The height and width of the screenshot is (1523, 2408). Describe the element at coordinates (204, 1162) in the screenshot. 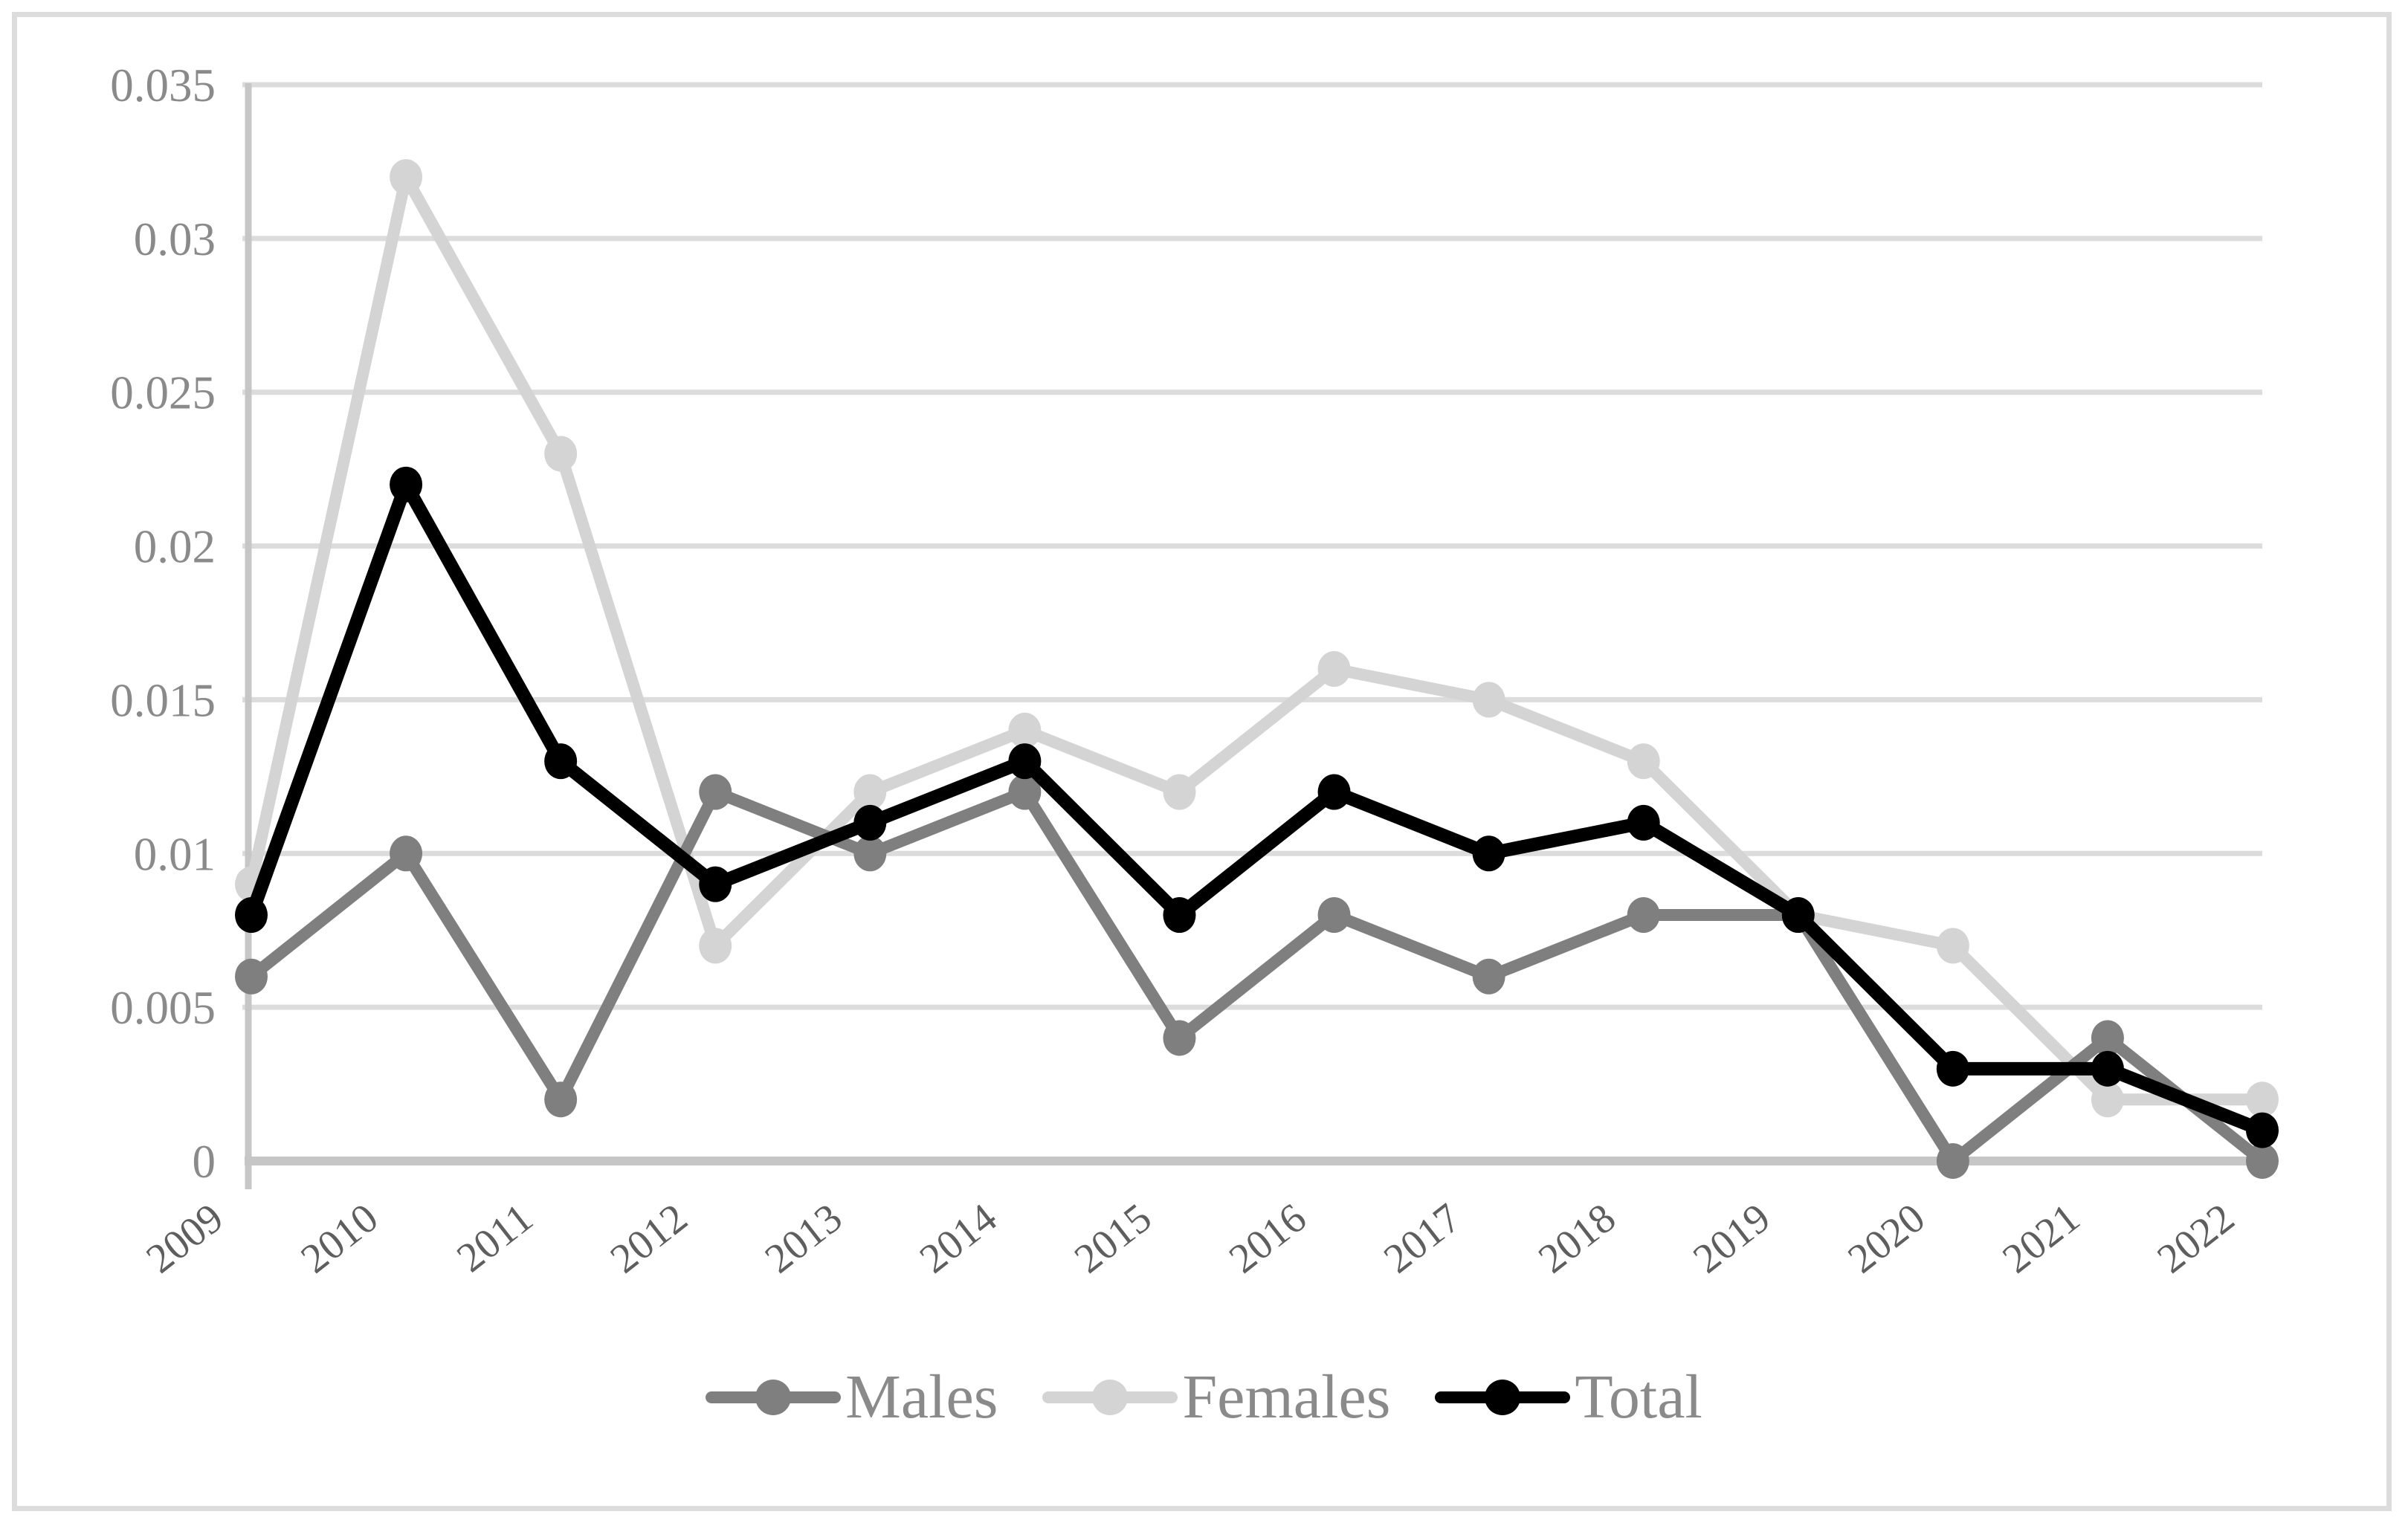

I see `y-tick-label: 0` at that location.